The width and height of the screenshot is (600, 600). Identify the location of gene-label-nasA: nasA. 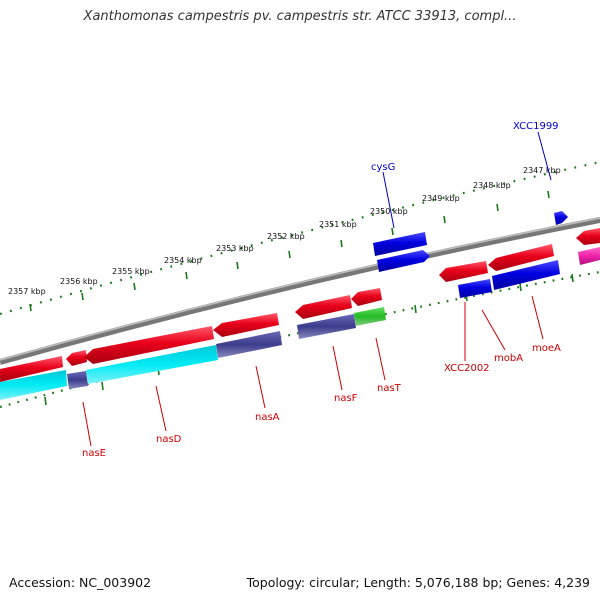
(267, 417).